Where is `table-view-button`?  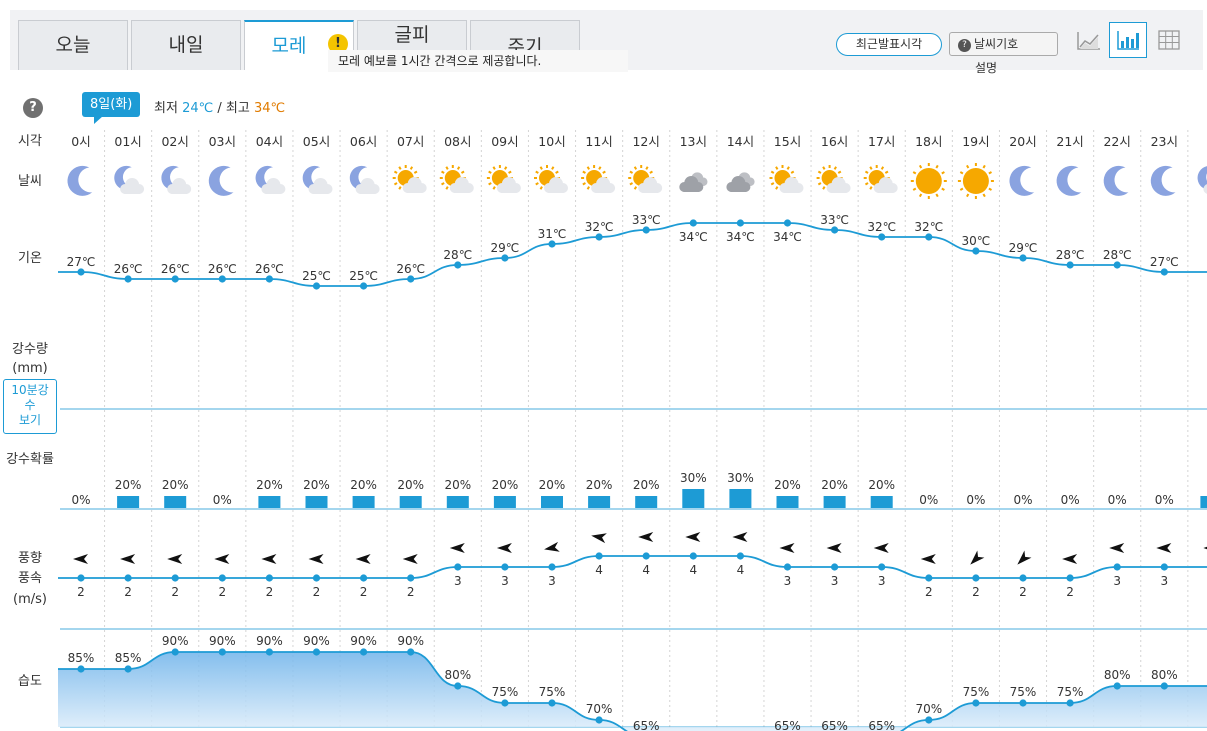
table-view-button is located at coordinates (1169, 40).